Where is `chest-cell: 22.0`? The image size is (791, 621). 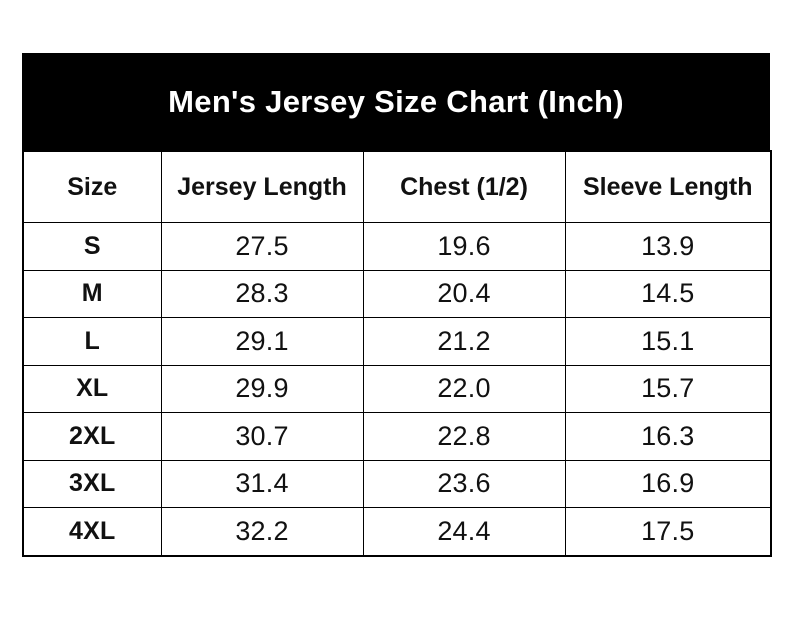
chest-cell: 22.0 is located at coordinates (464, 388).